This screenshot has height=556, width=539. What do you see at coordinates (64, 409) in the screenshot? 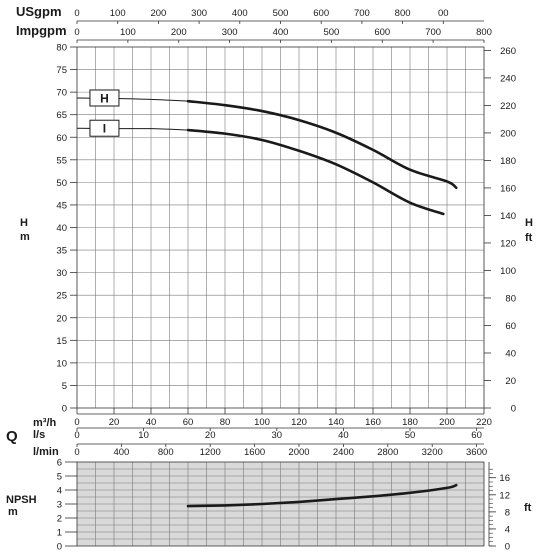
I see `h-m-tick-label: 0` at bounding box center [64, 409].